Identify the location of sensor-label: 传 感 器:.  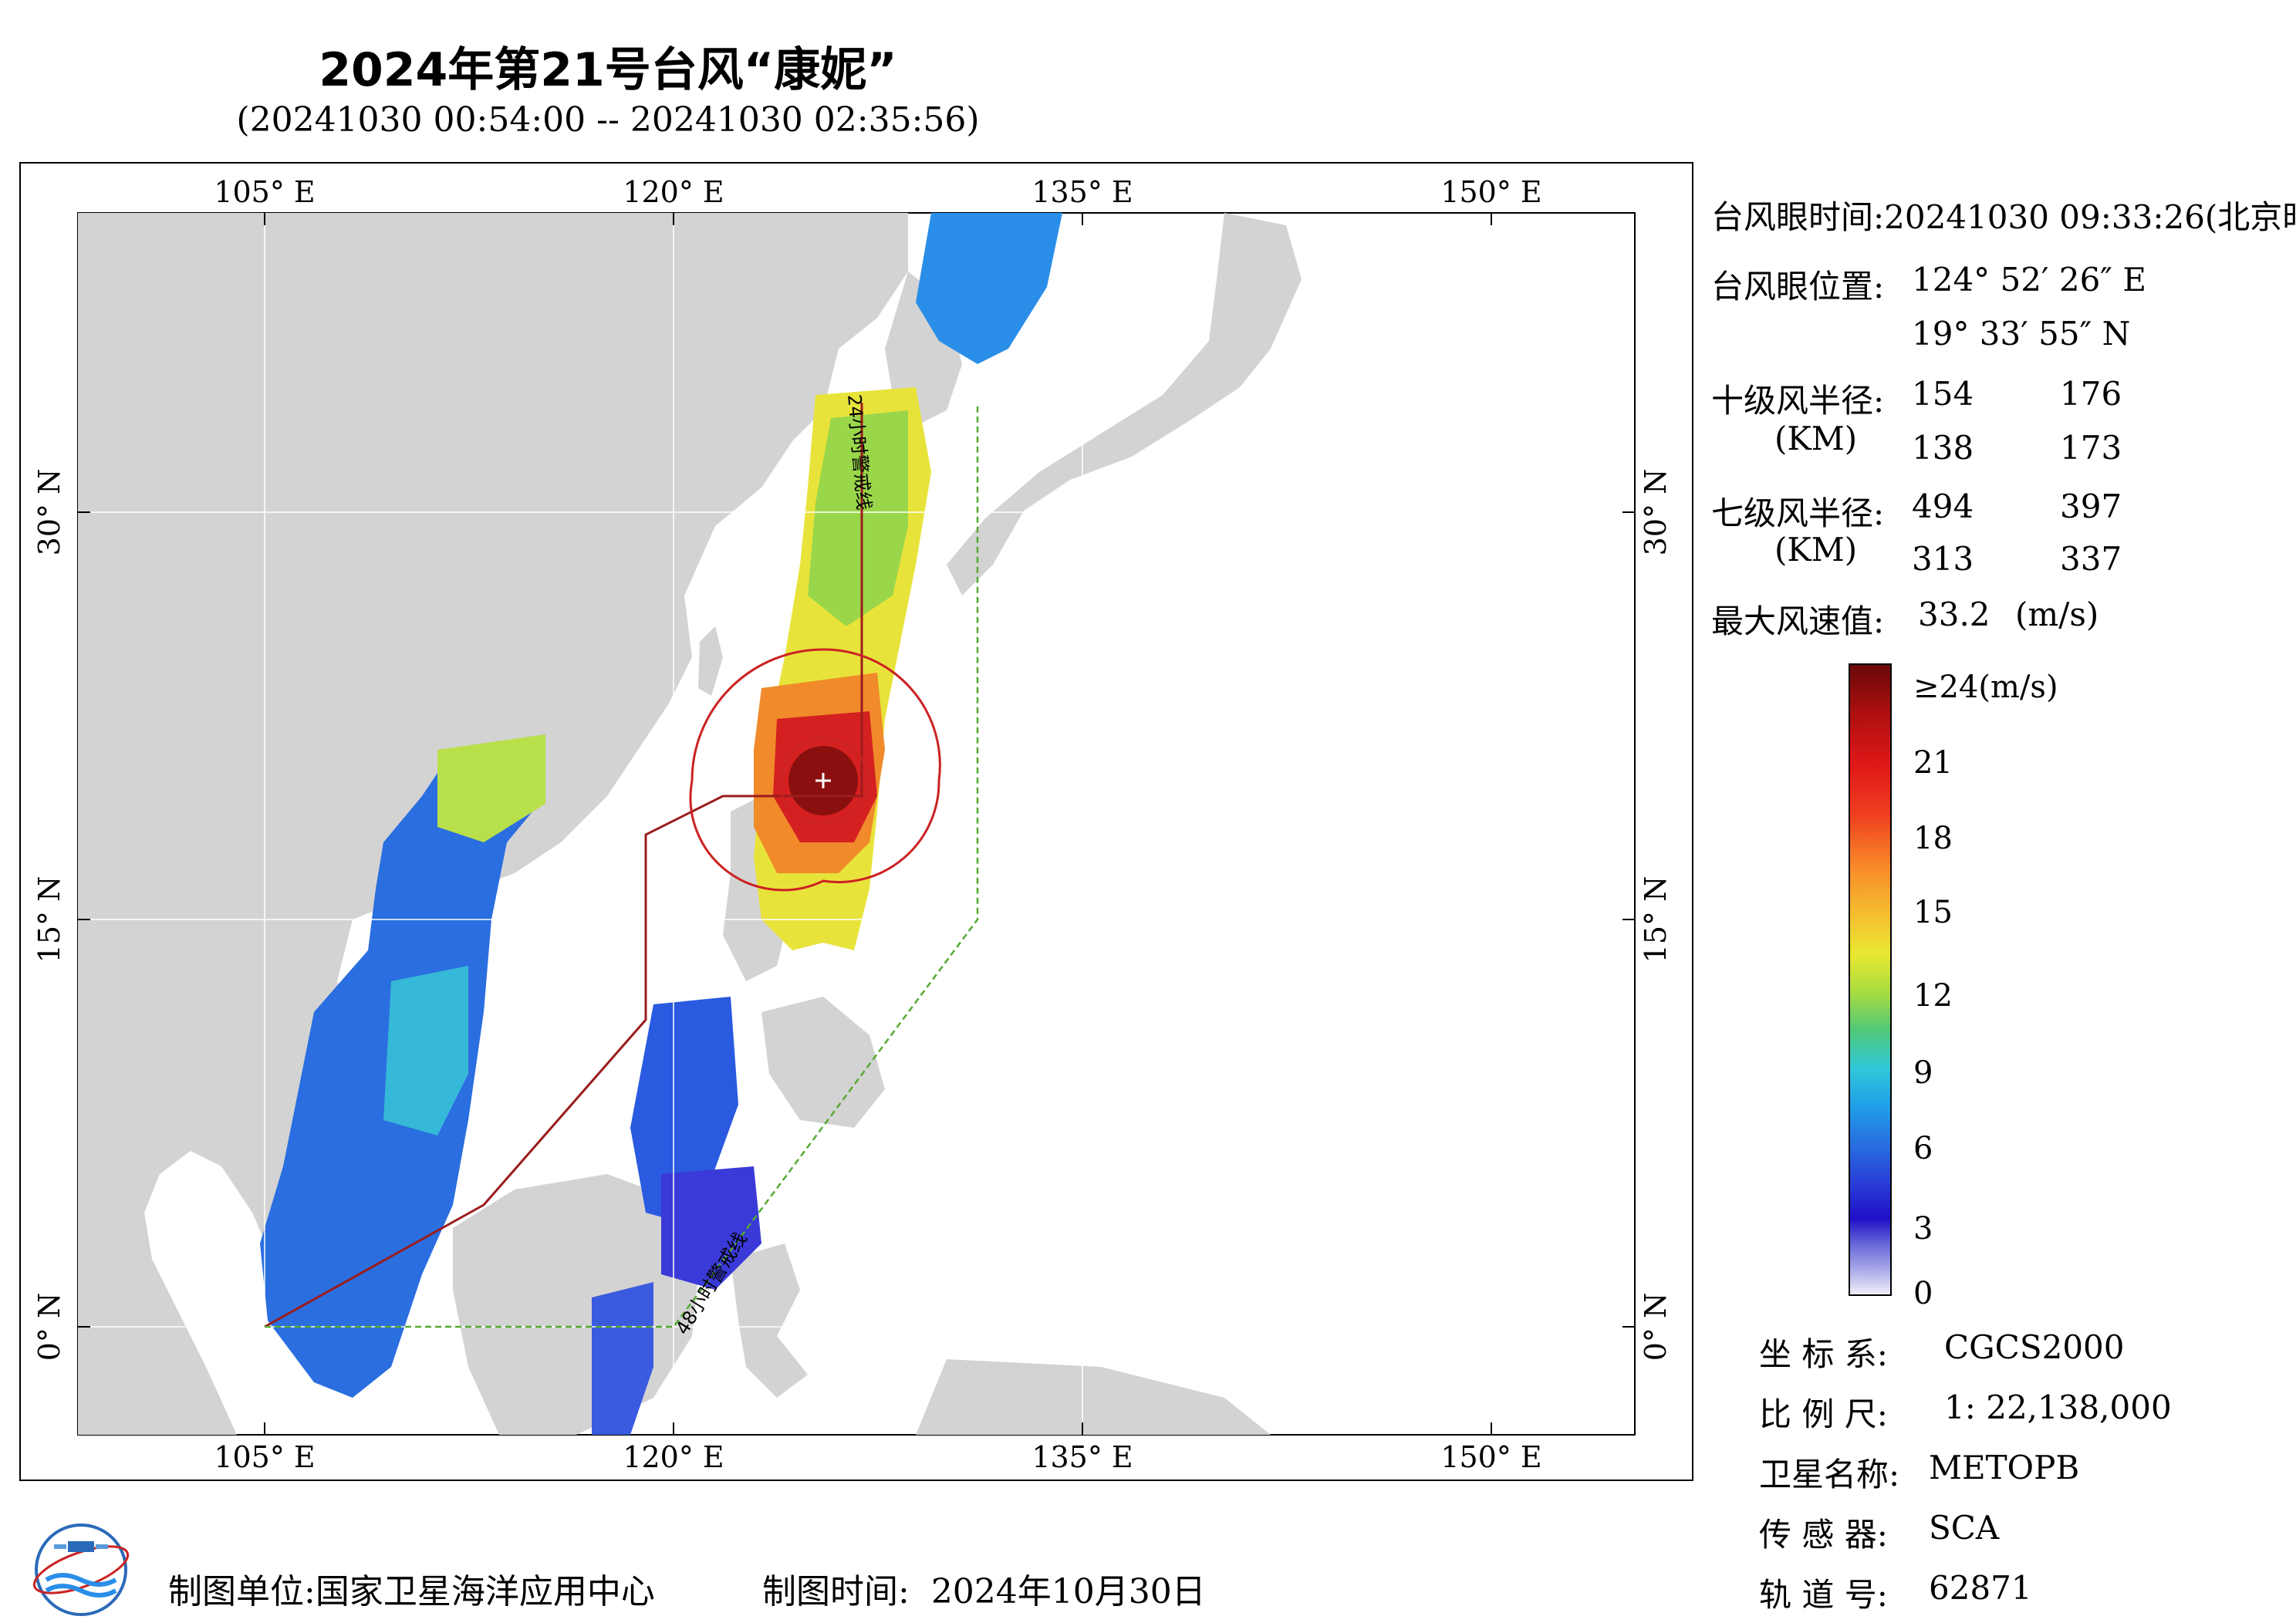
(1823, 1535).